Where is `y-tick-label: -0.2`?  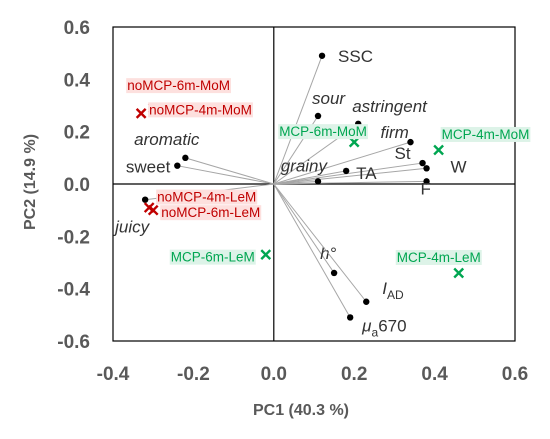 y-tick-label: -0.2 is located at coordinates (73, 237).